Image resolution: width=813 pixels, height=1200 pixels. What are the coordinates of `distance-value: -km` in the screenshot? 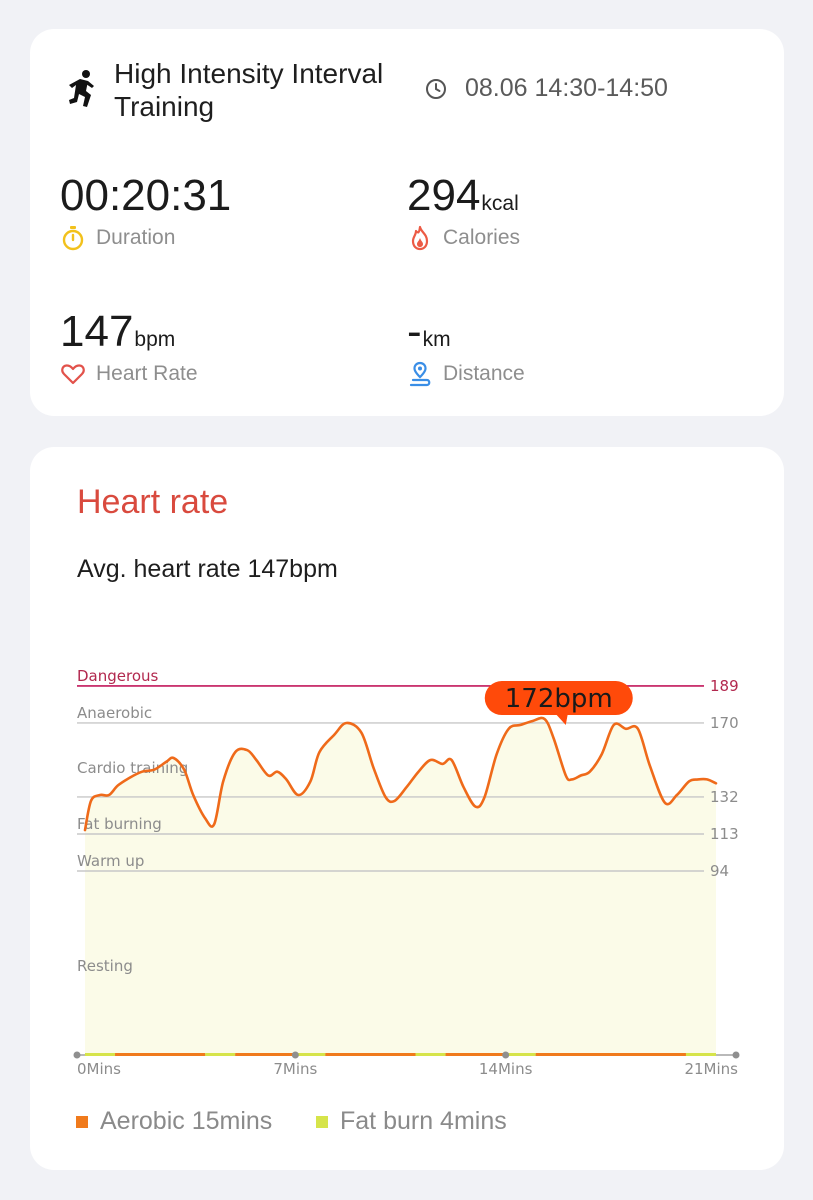 It's located at (429, 336).